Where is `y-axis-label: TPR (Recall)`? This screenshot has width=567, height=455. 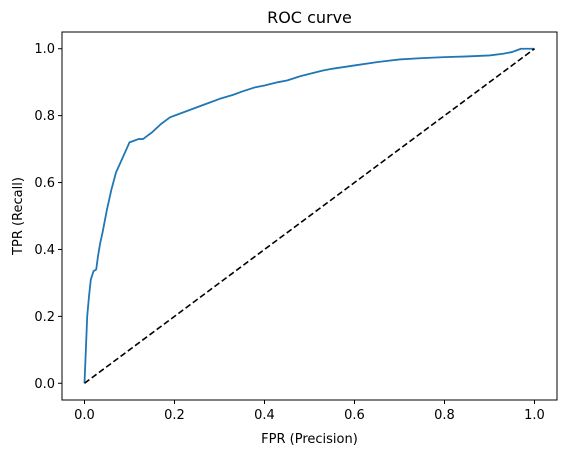
y-axis-label: TPR (Recall) is located at coordinates (18, 216).